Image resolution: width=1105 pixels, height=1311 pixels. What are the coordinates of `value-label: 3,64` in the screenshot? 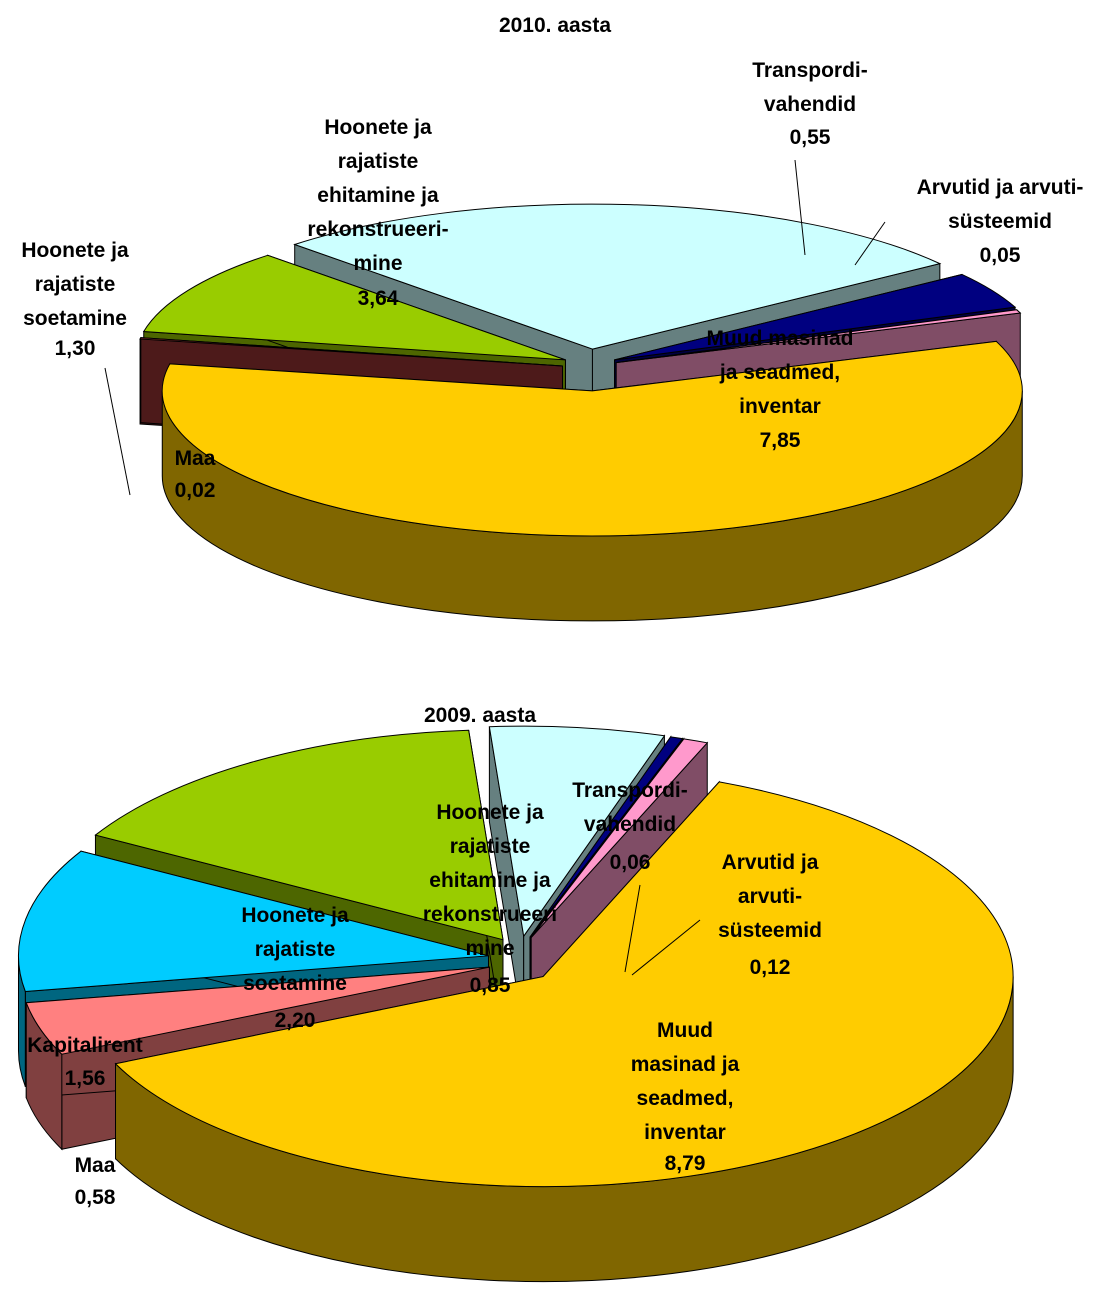 It's located at (378, 298).